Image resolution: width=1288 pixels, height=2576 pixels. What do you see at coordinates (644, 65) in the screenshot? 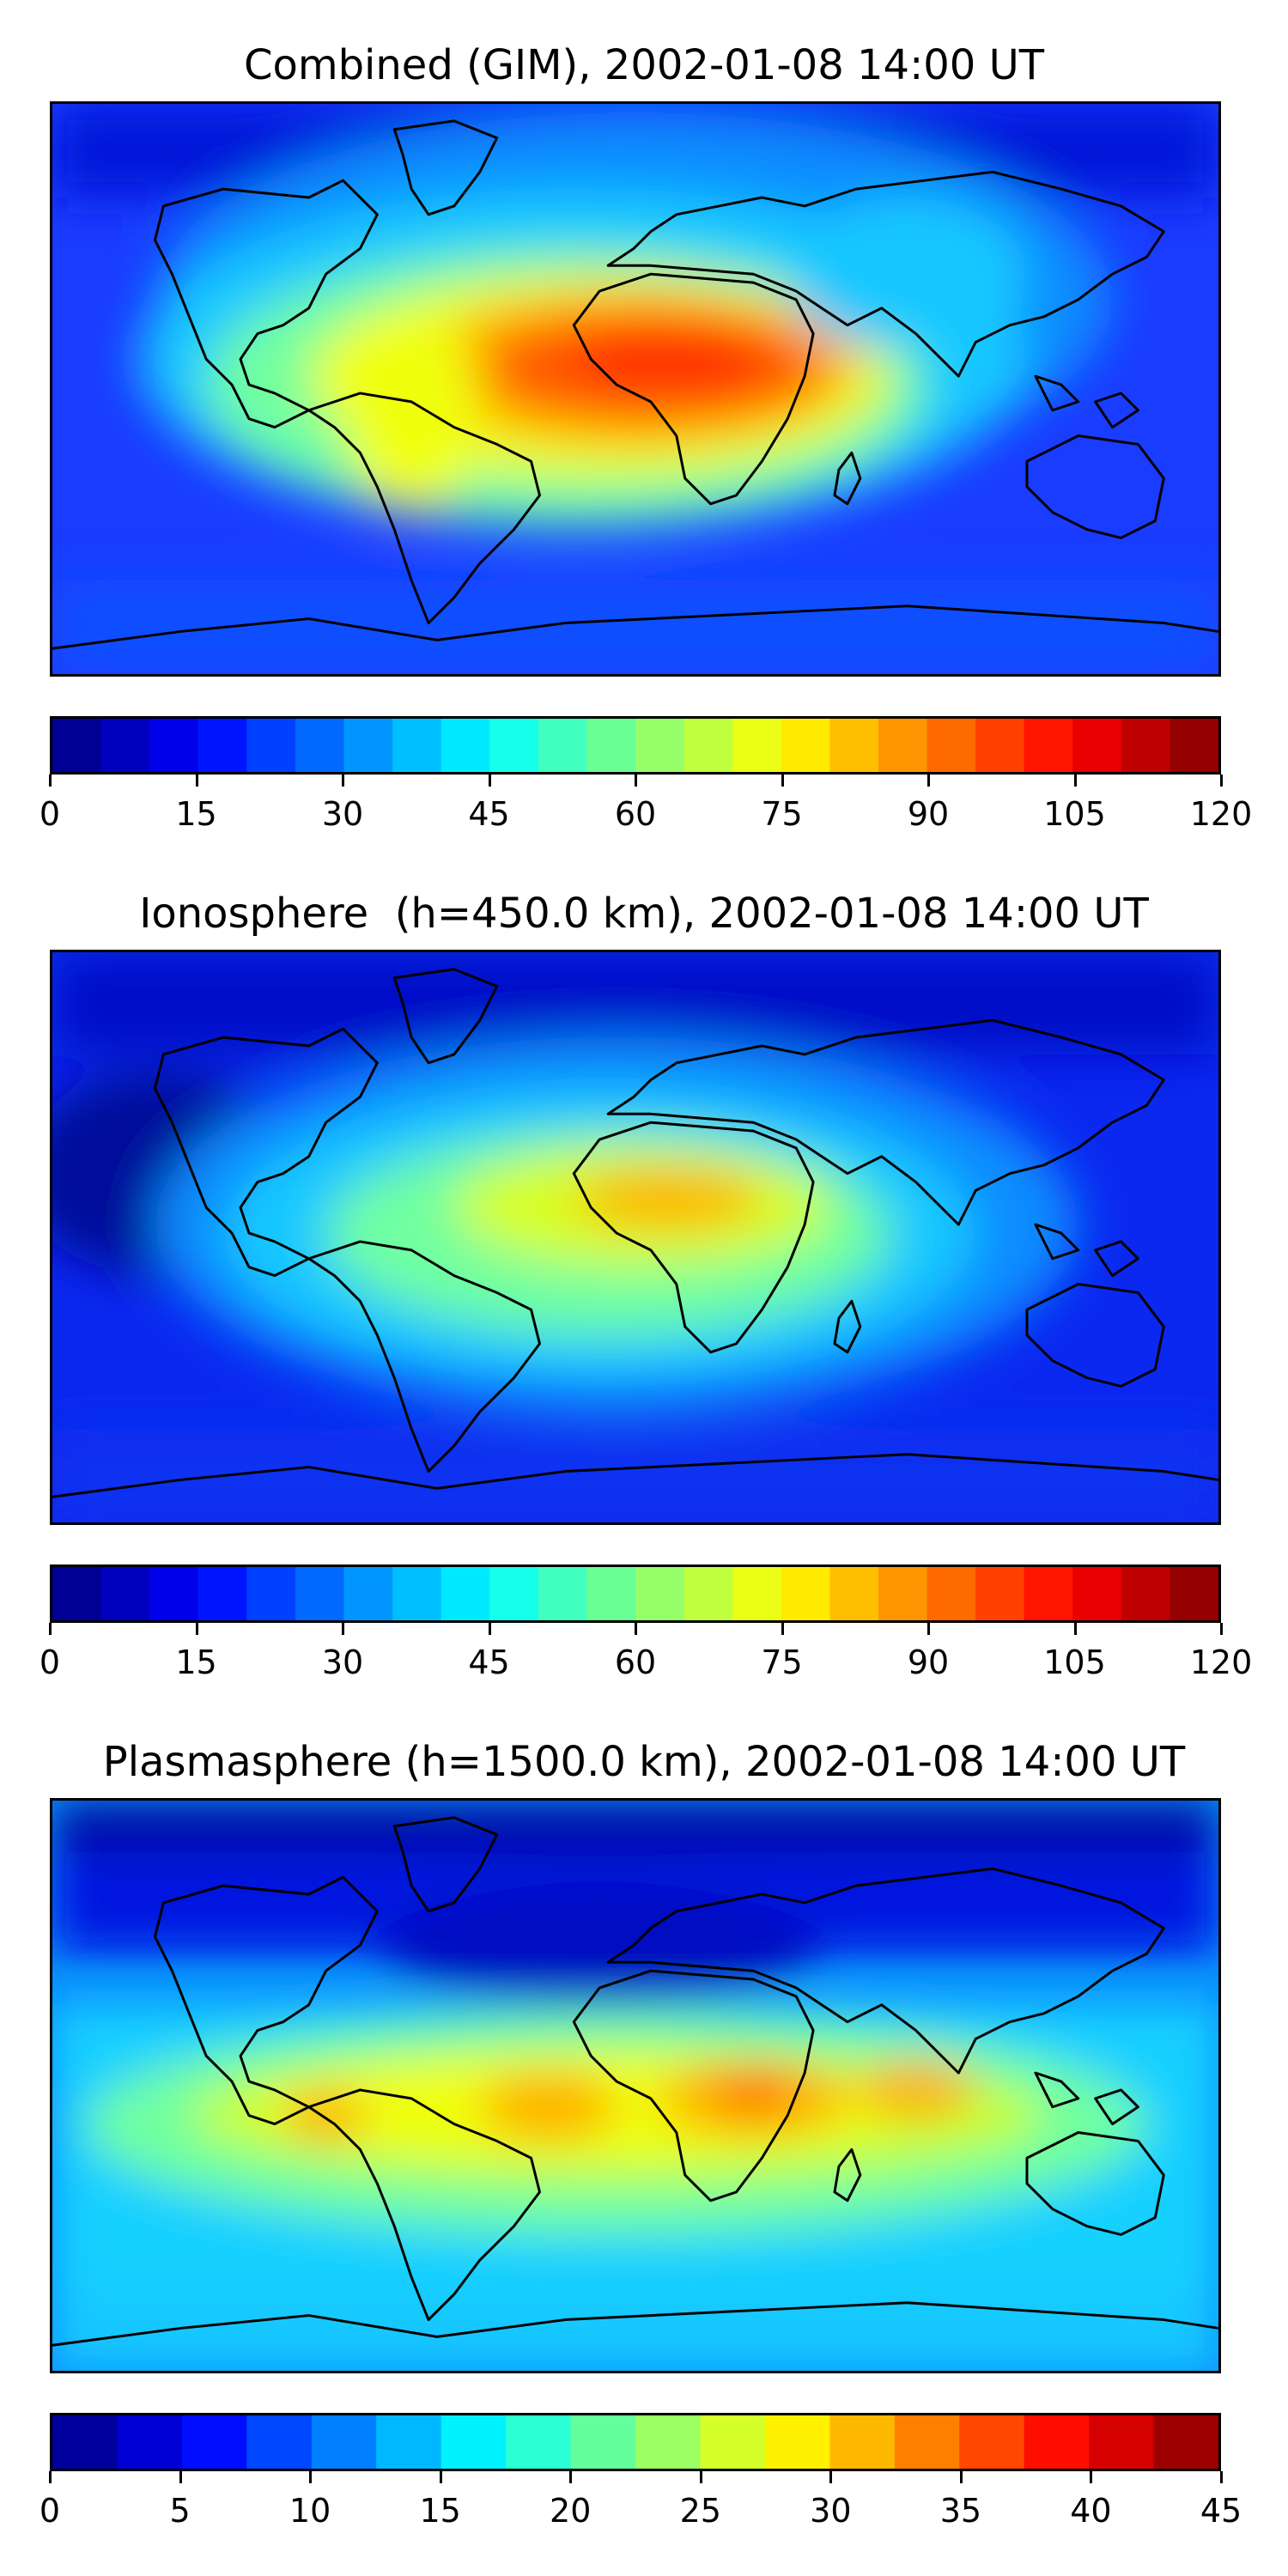
I see `panel-1-title: Combined (GIM), 2002-01-08 14:00 UT` at bounding box center [644, 65].